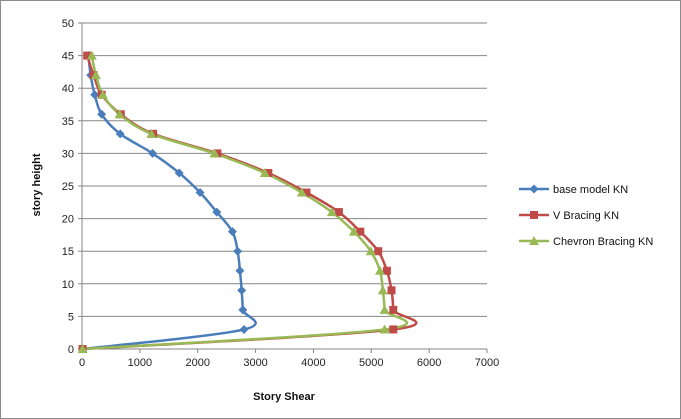 The height and width of the screenshot is (419, 681). I want to click on y-tick-label: 30, so click(68, 154).